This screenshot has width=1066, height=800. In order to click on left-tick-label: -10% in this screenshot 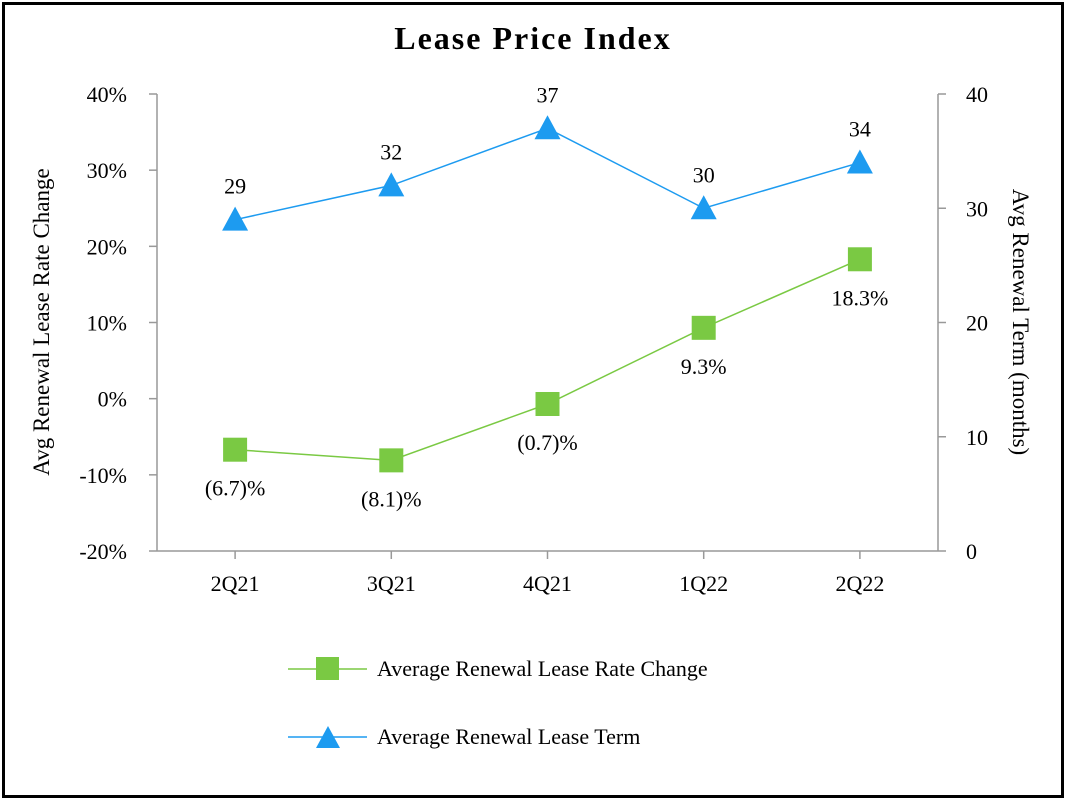, I will do `click(103, 475)`.